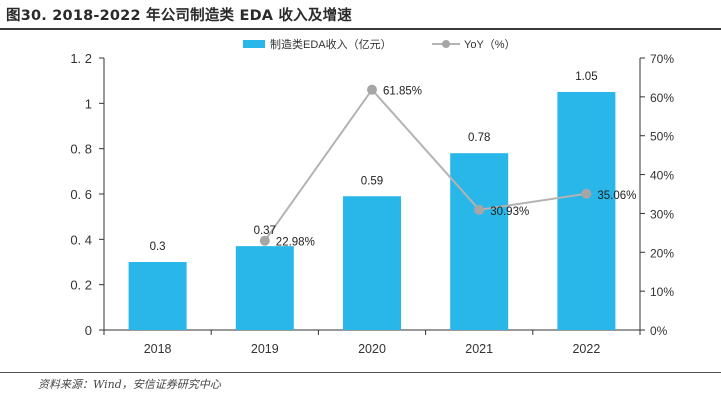  Describe the element at coordinates (616, 196) in the screenshot. I see `yoy-data-label: 35.06%` at that location.